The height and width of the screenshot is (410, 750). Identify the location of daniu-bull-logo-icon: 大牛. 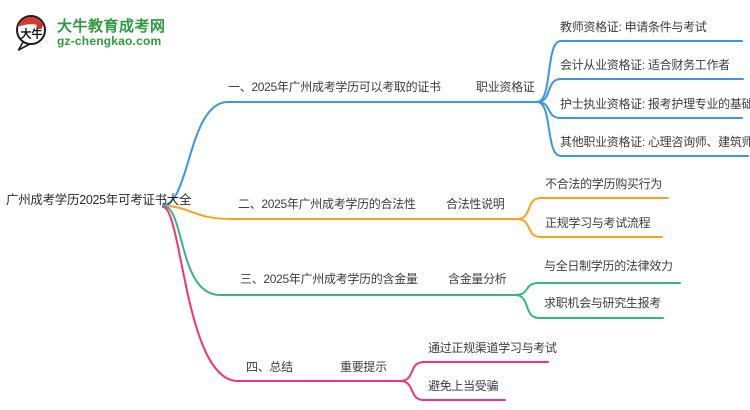
(31, 33).